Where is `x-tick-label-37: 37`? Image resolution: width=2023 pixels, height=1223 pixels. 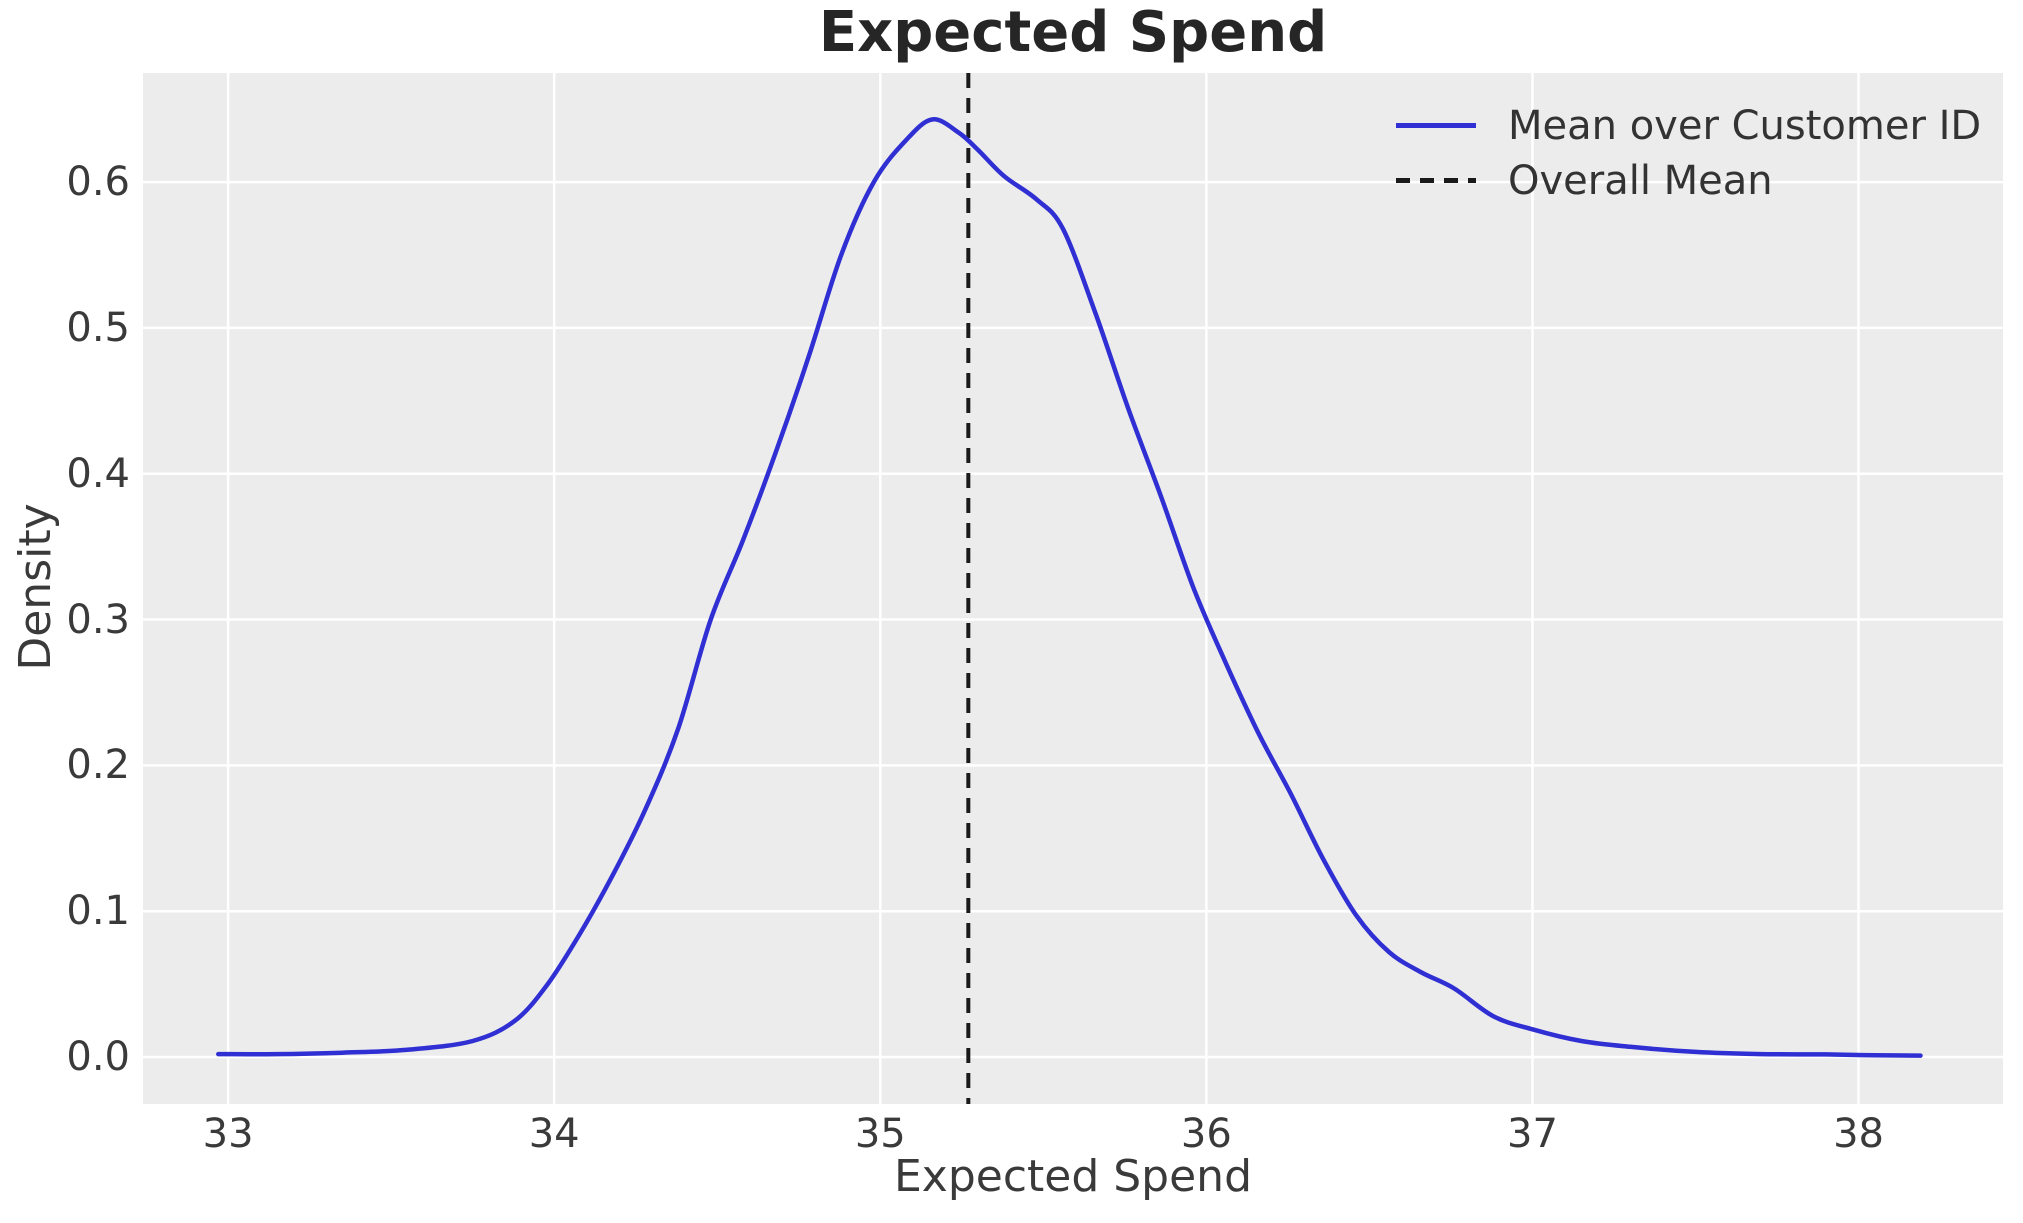
x-tick-label-37: 37 is located at coordinates (1532, 1134).